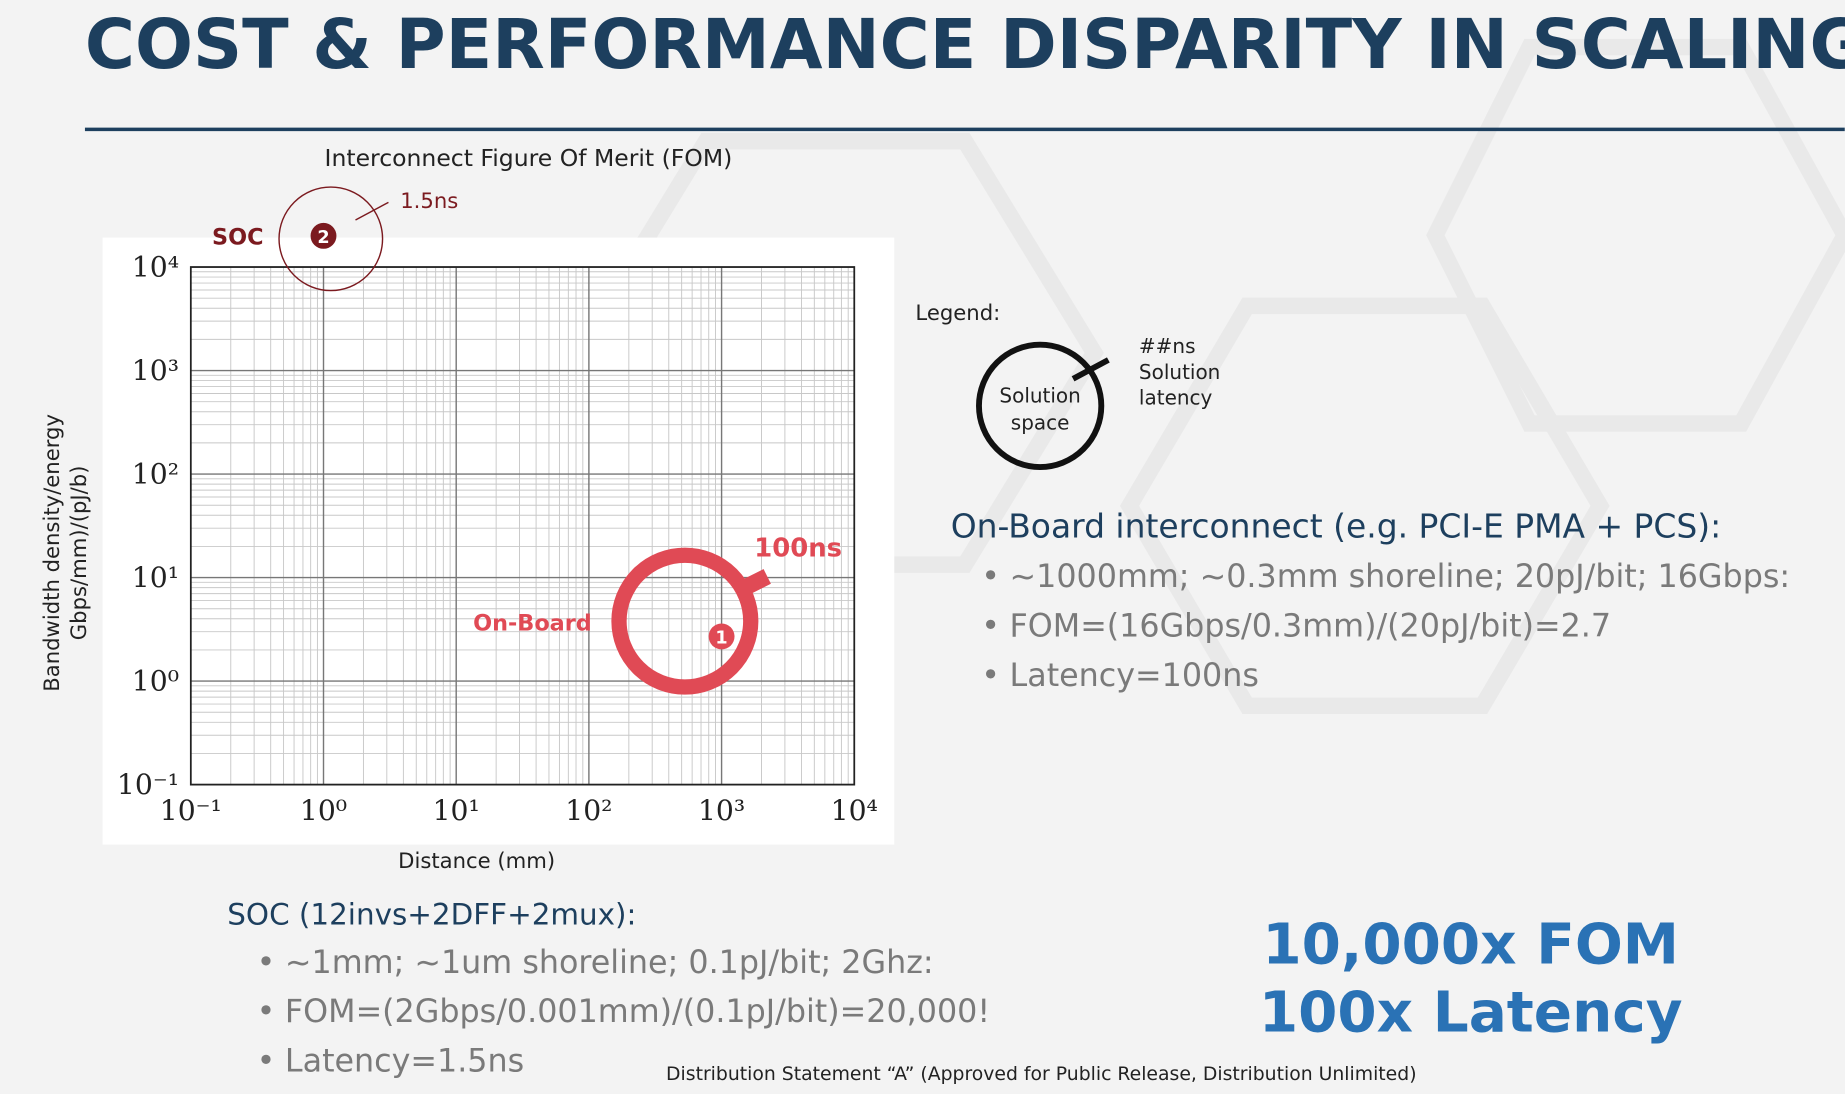 Image resolution: width=1845 pixels, height=1094 pixels. Describe the element at coordinates (532, 624) in the screenshot. I see `series-label: On-Board` at that location.